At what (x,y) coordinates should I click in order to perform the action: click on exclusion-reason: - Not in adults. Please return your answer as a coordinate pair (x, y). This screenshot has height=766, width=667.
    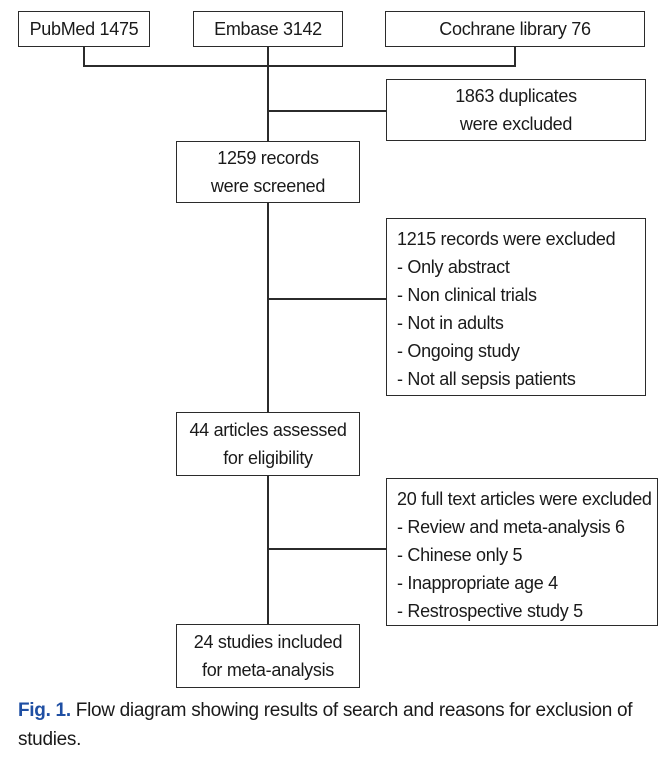
    Looking at the image, I should click on (450, 323).